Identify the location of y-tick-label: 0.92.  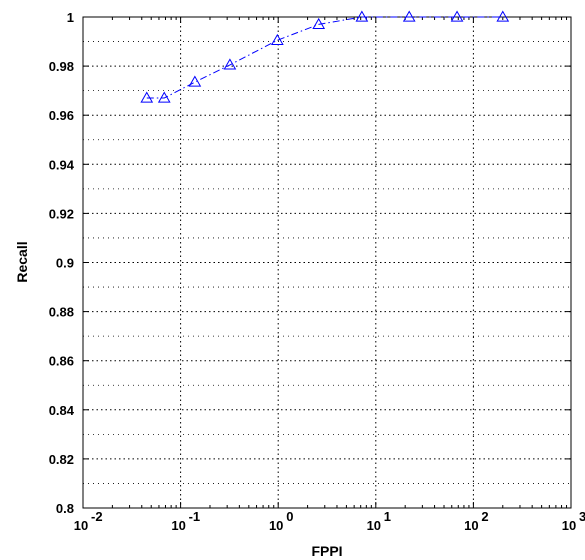
(61, 213).